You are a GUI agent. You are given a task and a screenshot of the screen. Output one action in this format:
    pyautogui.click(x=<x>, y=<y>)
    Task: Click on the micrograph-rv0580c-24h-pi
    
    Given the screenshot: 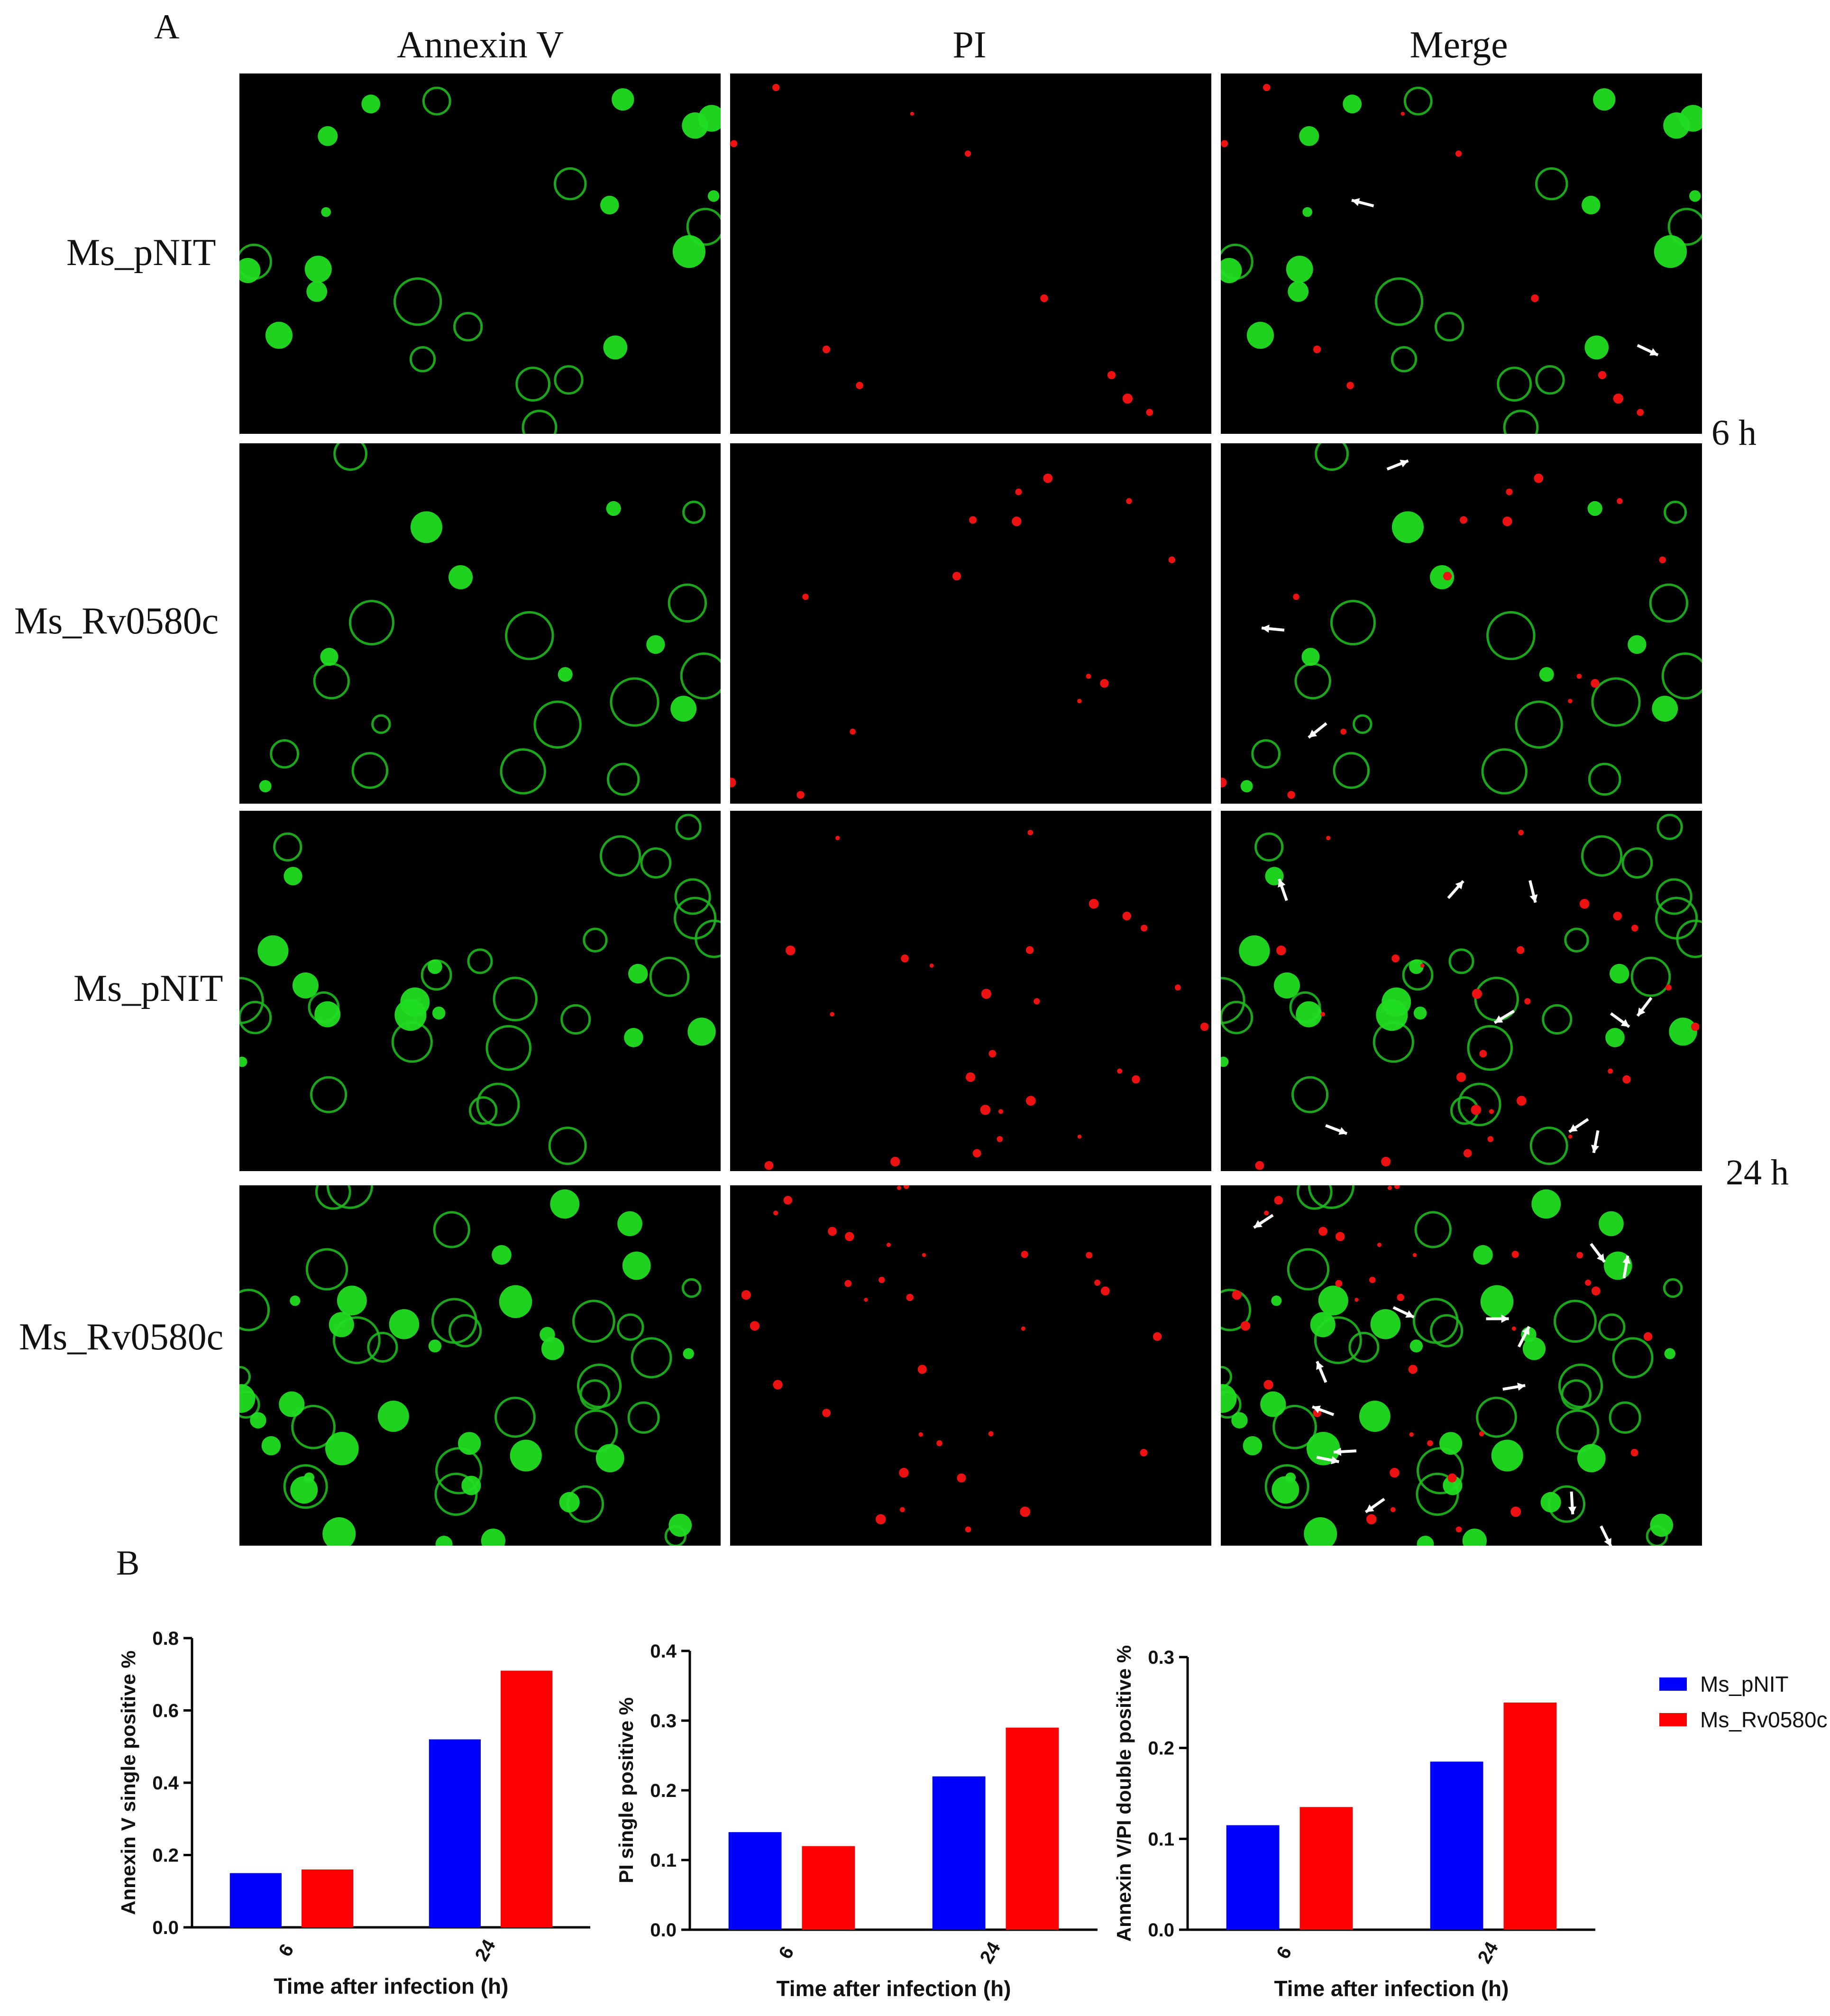 What is the action you would take?
    pyautogui.click(x=971, y=1365)
    